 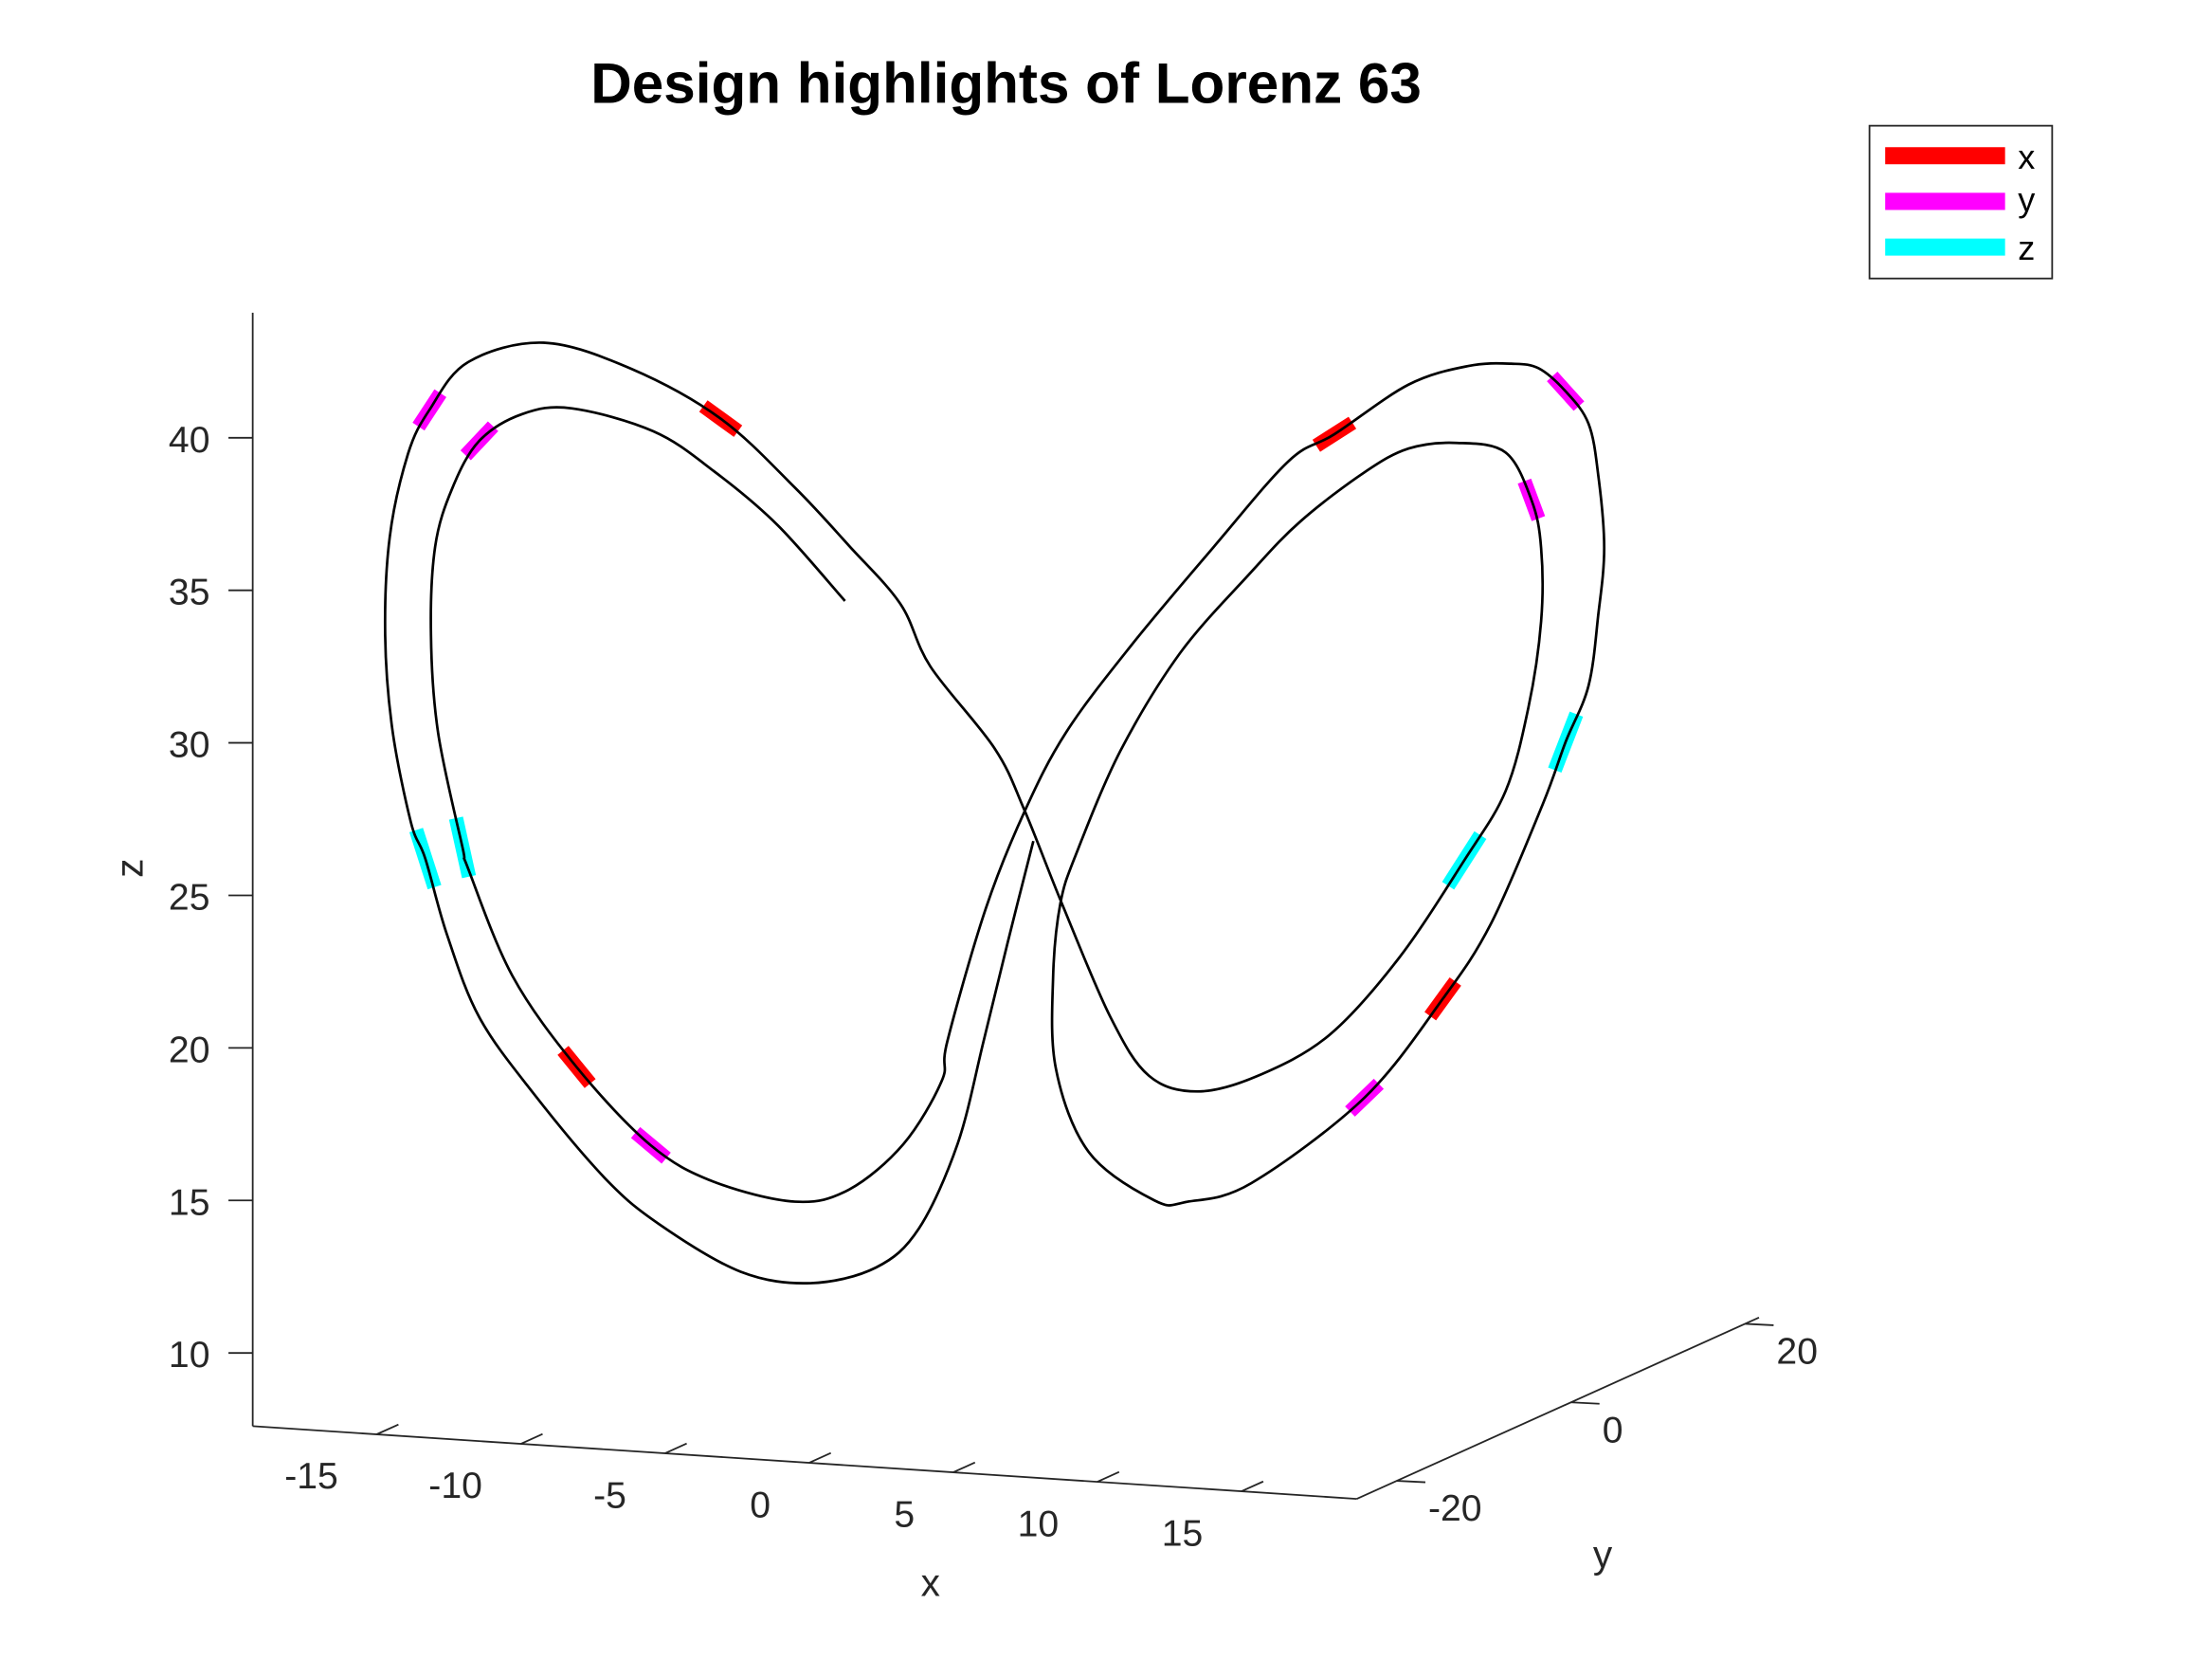 What do you see at coordinates (189, 1355) in the screenshot?
I see `z-tick-label: 10` at bounding box center [189, 1355].